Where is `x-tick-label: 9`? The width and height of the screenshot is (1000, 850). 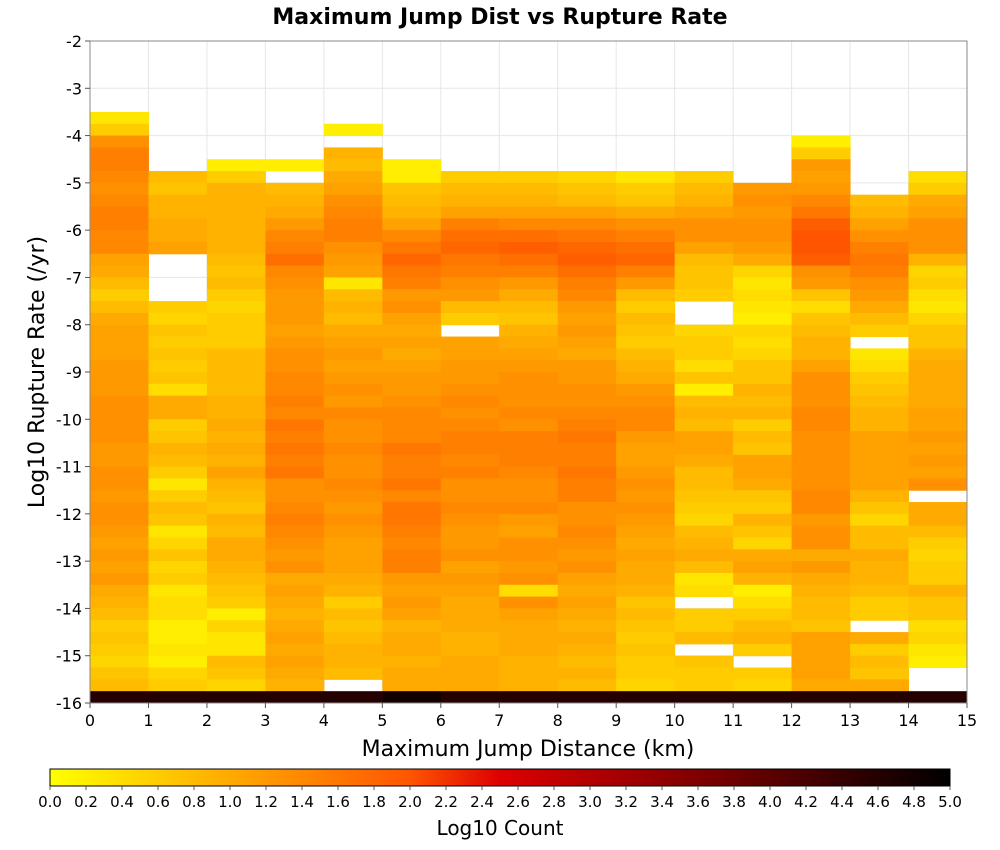 x-tick-label: 9 is located at coordinates (616, 720).